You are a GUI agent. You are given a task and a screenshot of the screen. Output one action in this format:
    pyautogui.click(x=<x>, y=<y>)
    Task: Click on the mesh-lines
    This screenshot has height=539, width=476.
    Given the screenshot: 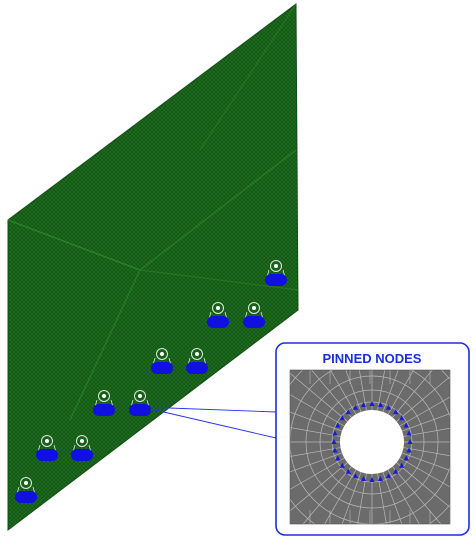 What is the action you would take?
    pyautogui.click(x=370, y=447)
    